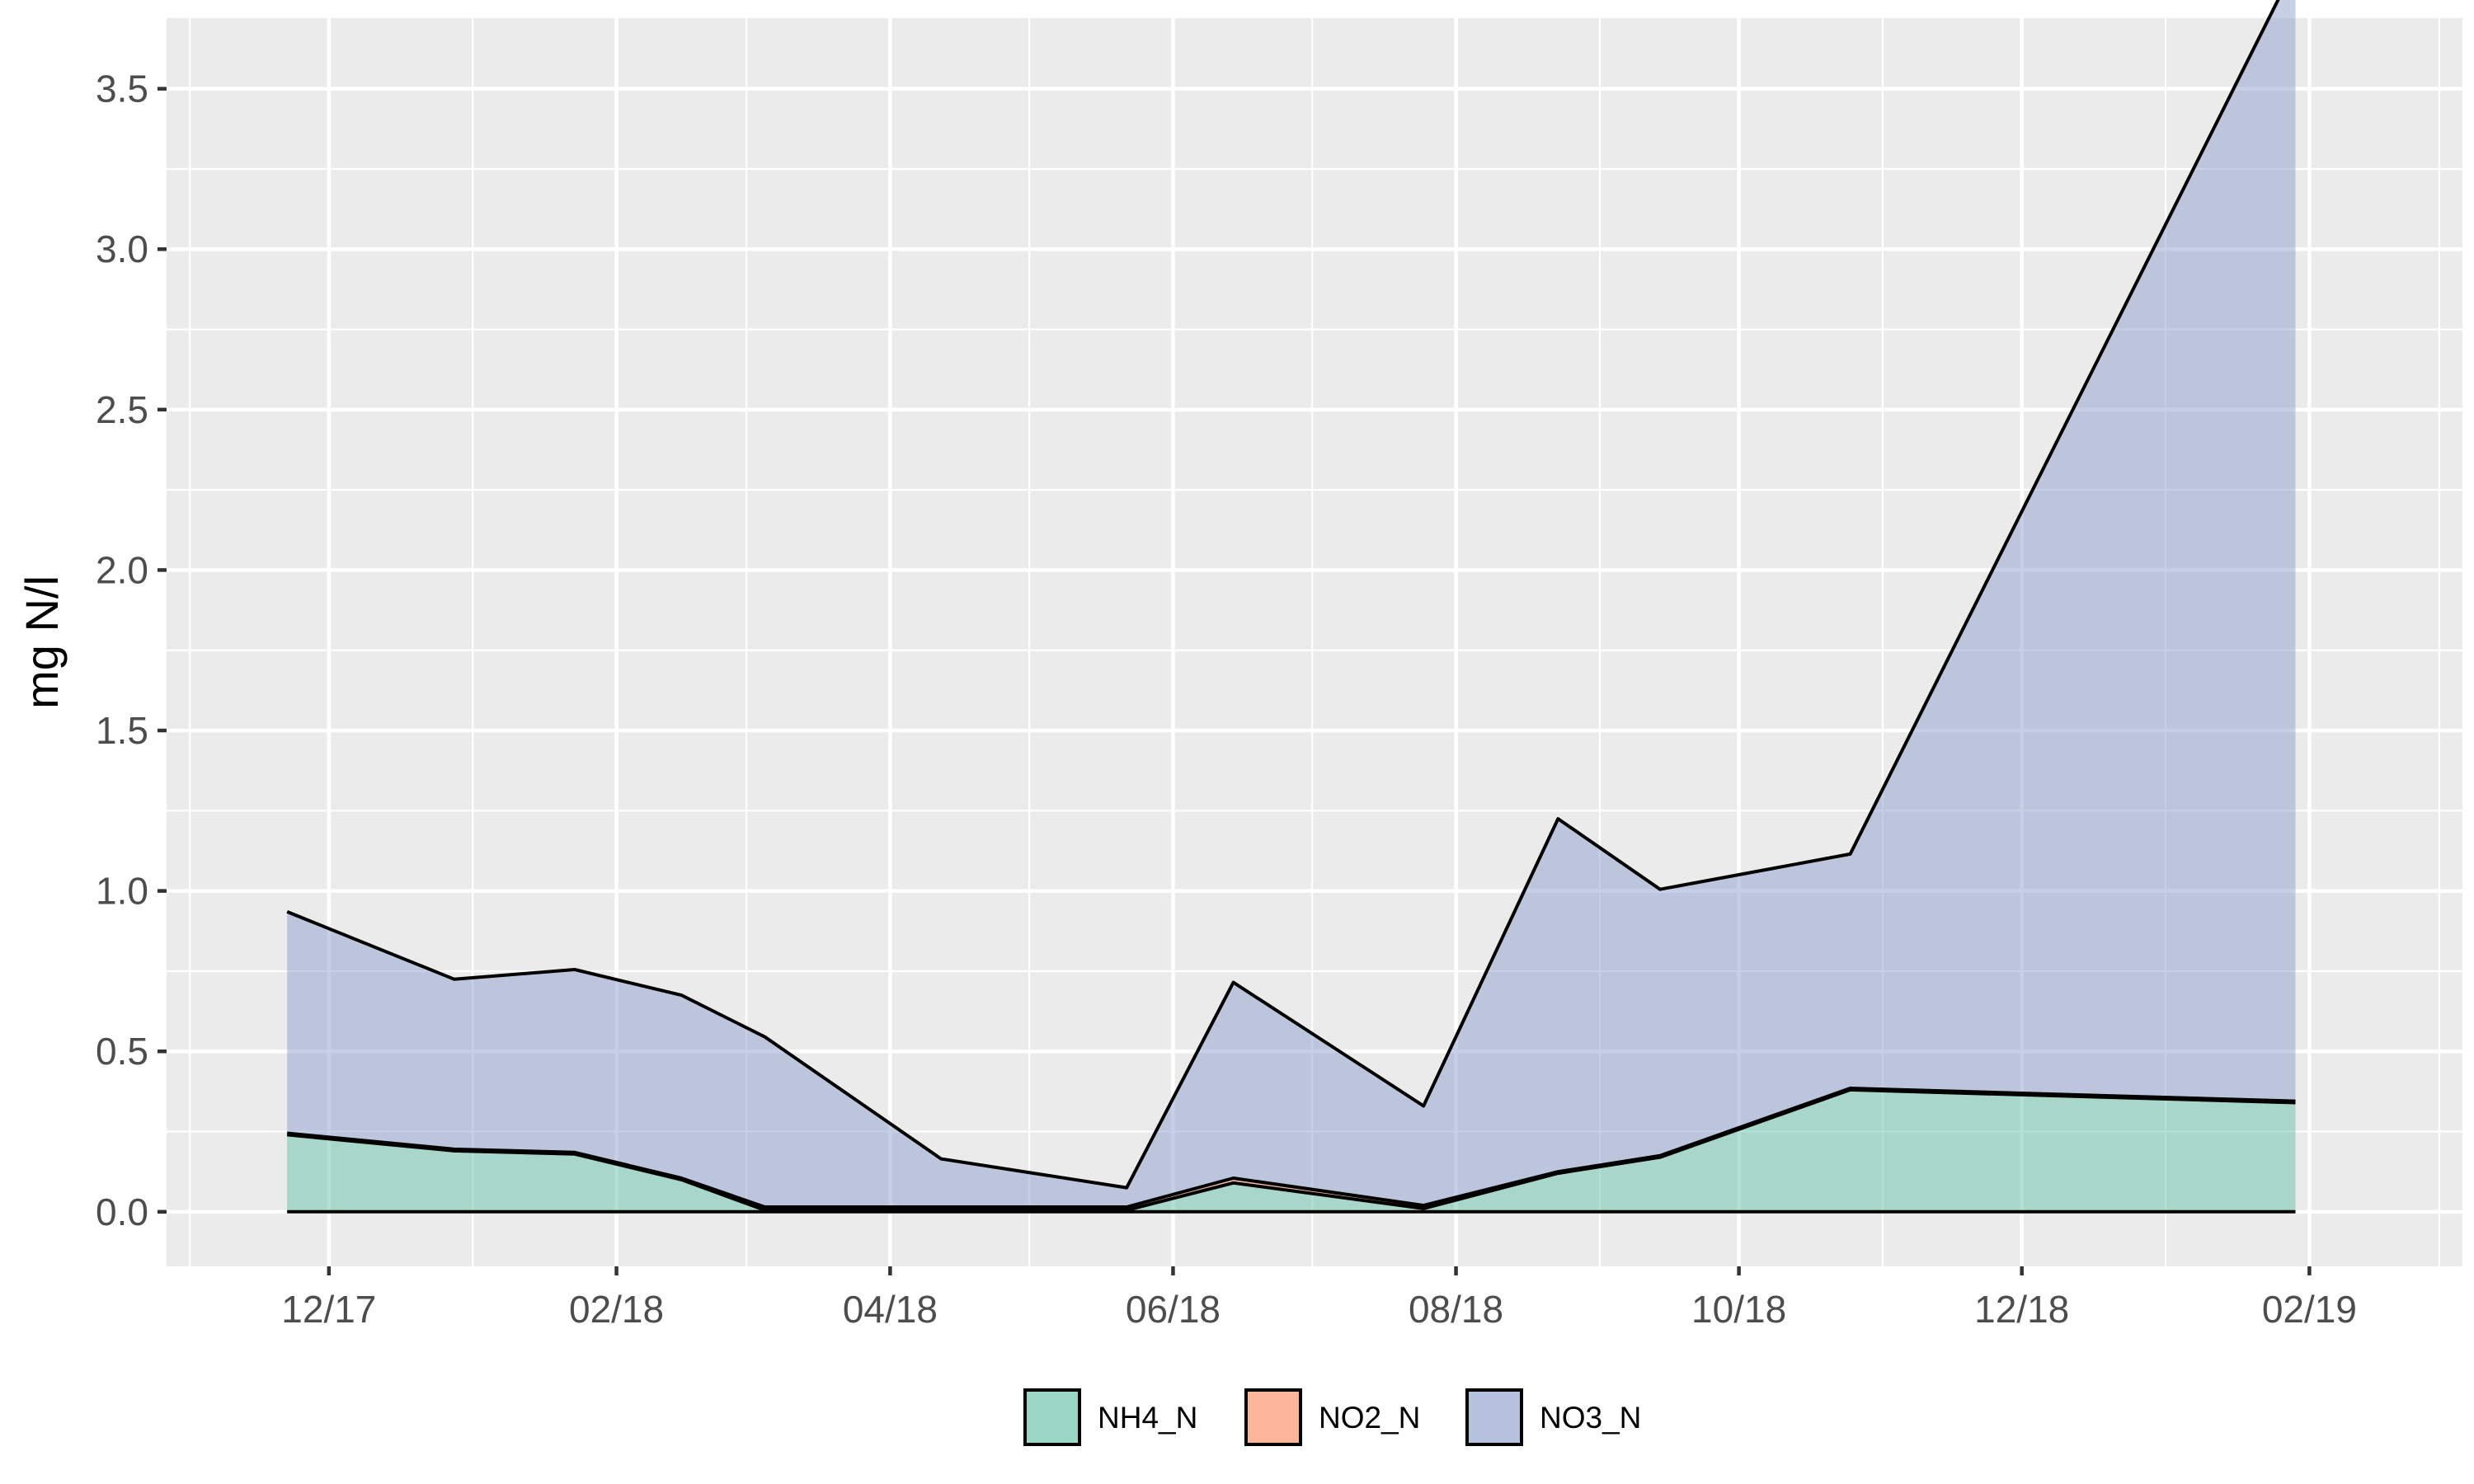 The width and height of the screenshot is (2474, 1484). I want to click on y-tick-label: 2.0, so click(122, 569).